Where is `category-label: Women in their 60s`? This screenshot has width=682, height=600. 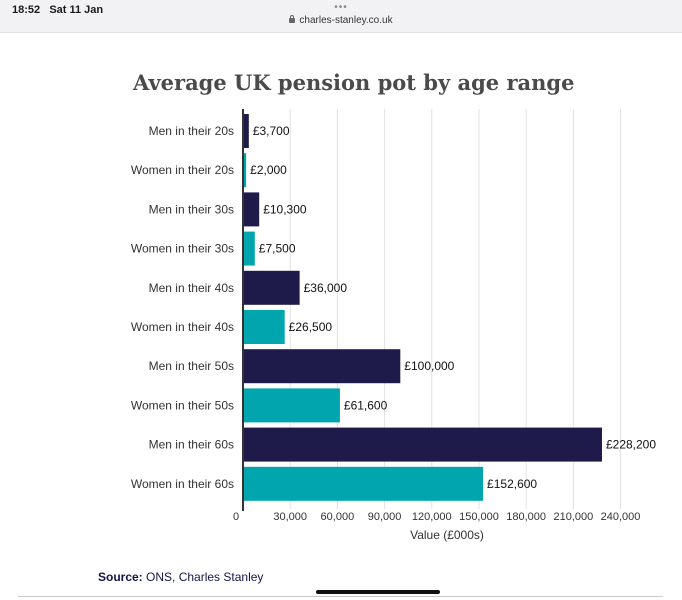 category-label: Women in their 60s is located at coordinates (182, 484).